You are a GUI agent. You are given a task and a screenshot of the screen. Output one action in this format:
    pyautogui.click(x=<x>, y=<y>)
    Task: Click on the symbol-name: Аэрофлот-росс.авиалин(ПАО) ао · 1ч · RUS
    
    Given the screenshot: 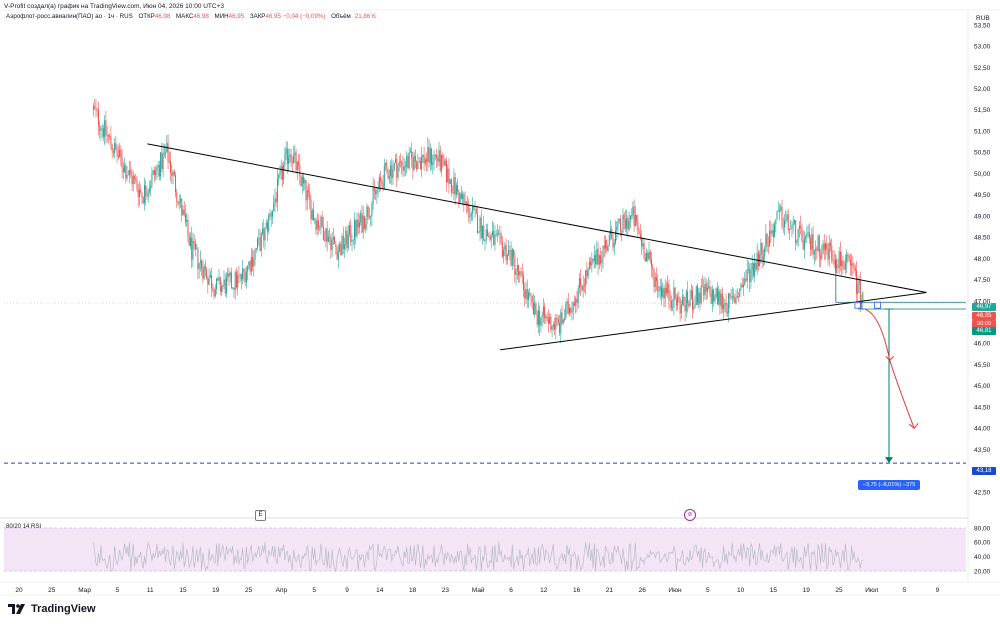 What is the action you would take?
    pyautogui.click(x=69, y=16)
    